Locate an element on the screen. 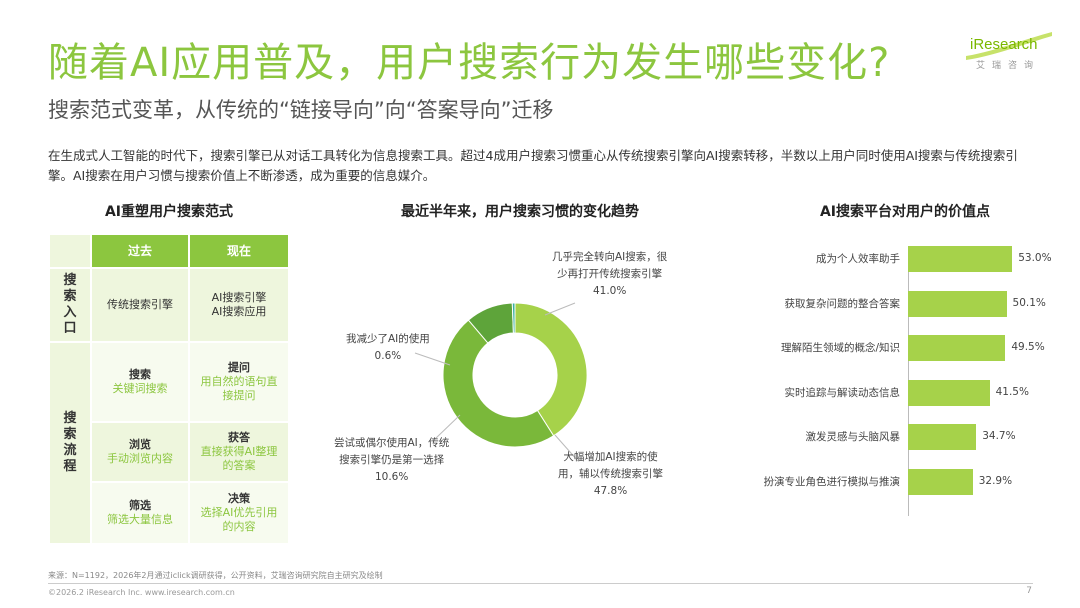 Image resolution: width=1080 pixels, height=608 pixels. slice-reduced-pct: 0.6% is located at coordinates (388, 356).